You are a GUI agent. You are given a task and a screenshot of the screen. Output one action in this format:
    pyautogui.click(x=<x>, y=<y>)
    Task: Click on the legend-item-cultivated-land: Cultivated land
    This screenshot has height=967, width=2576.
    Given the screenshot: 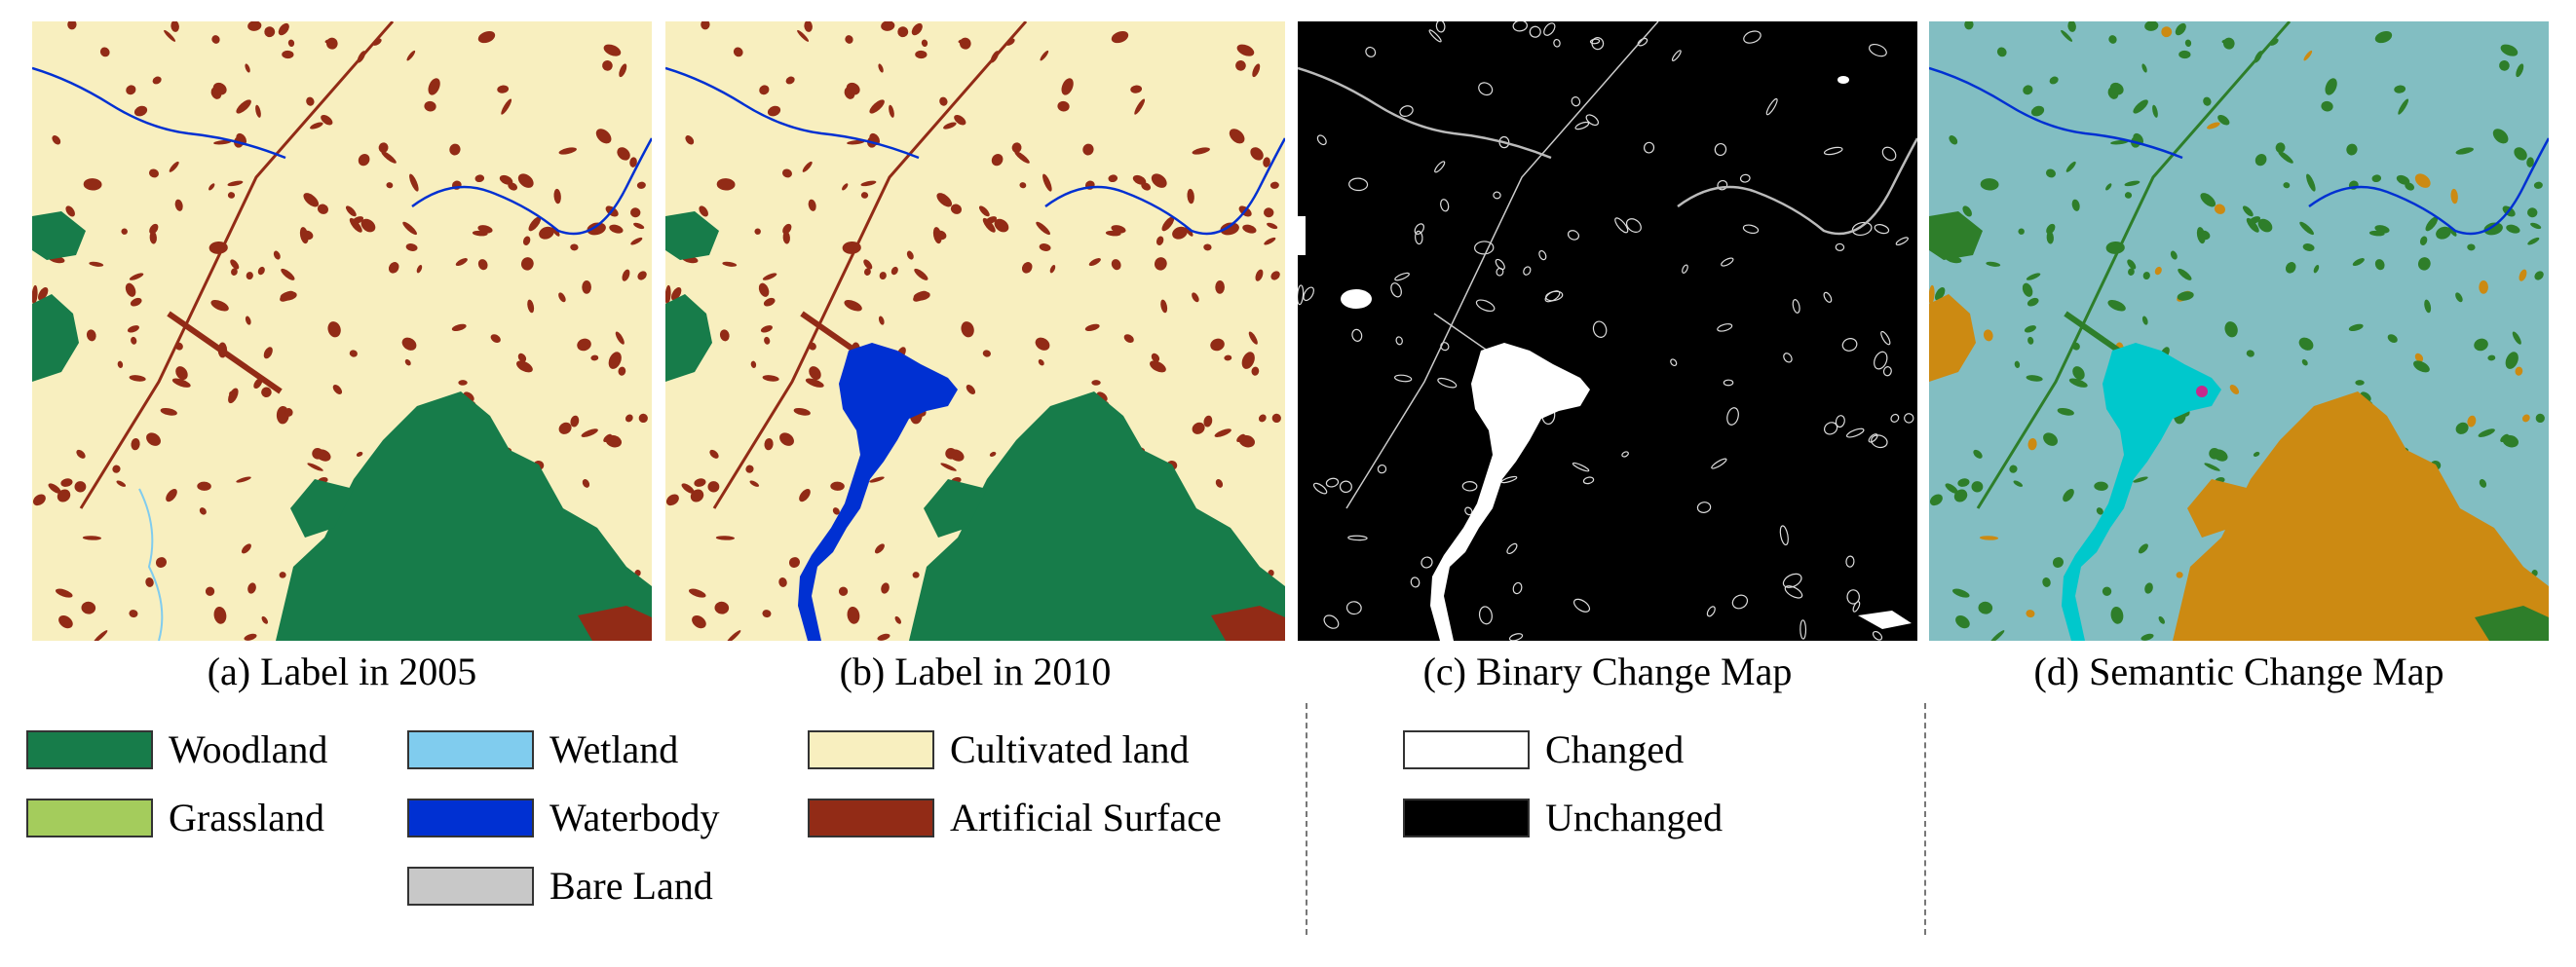 What is the action you would take?
    pyautogui.click(x=999, y=750)
    